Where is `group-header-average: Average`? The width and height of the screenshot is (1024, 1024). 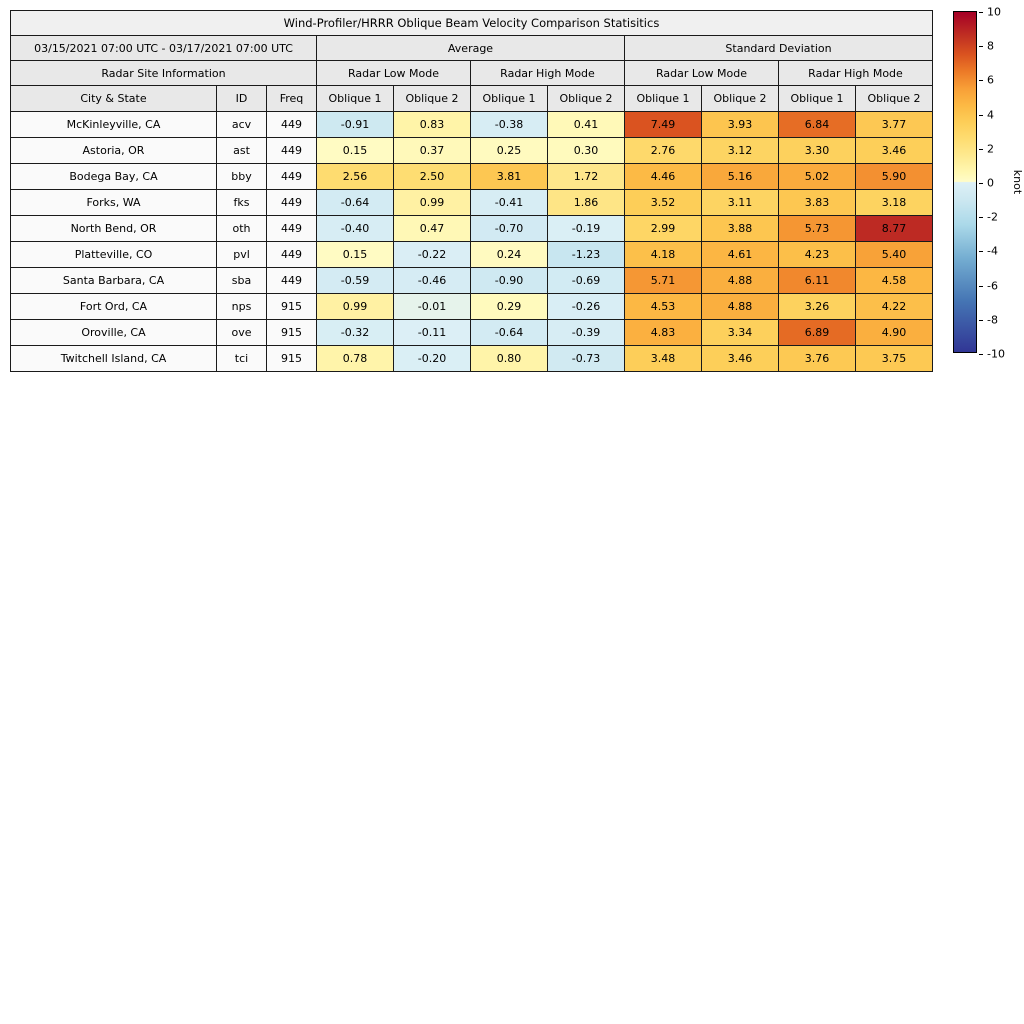 group-header-average: Average is located at coordinates (470, 48).